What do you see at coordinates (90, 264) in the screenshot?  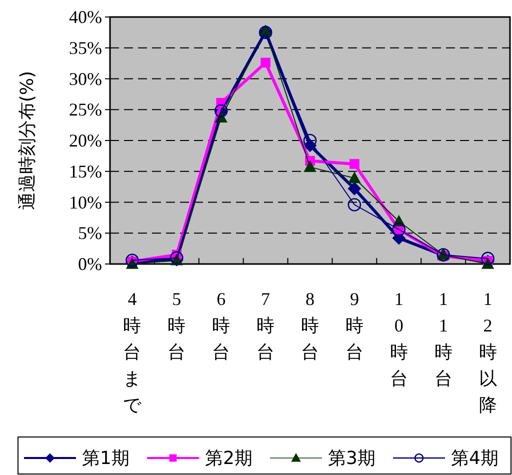 I see `y-tick-label: 0%` at bounding box center [90, 264].